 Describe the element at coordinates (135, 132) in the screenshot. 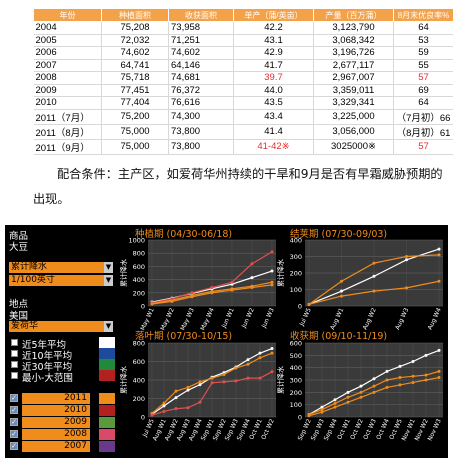

I see `table-cell-plant: 75,000` at that location.